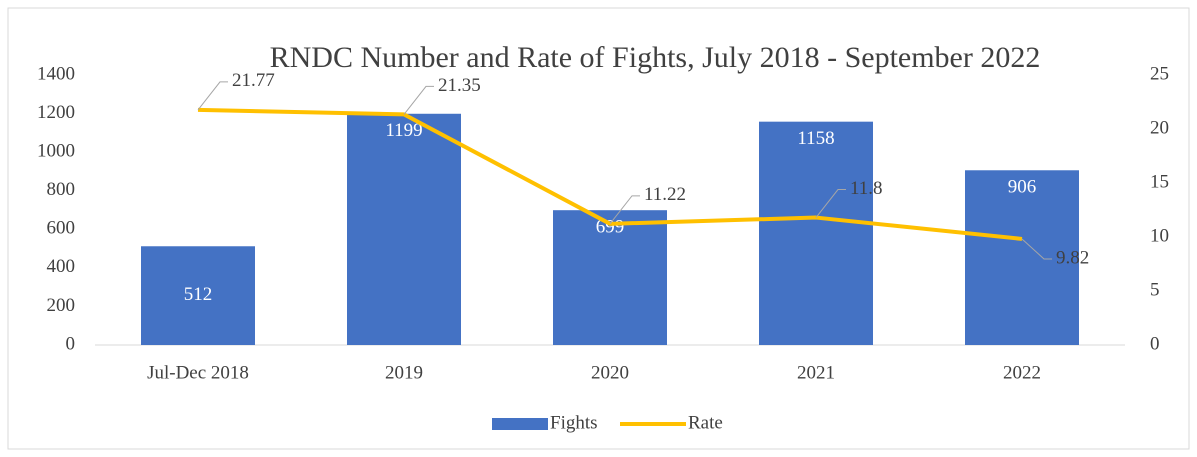 The width and height of the screenshot is (1197, 457). What do you see at coordinates (198, 372) in the screenshot?
I see `x-tick-label: Jul-Dec 2018` at bounding box center [198, 372].